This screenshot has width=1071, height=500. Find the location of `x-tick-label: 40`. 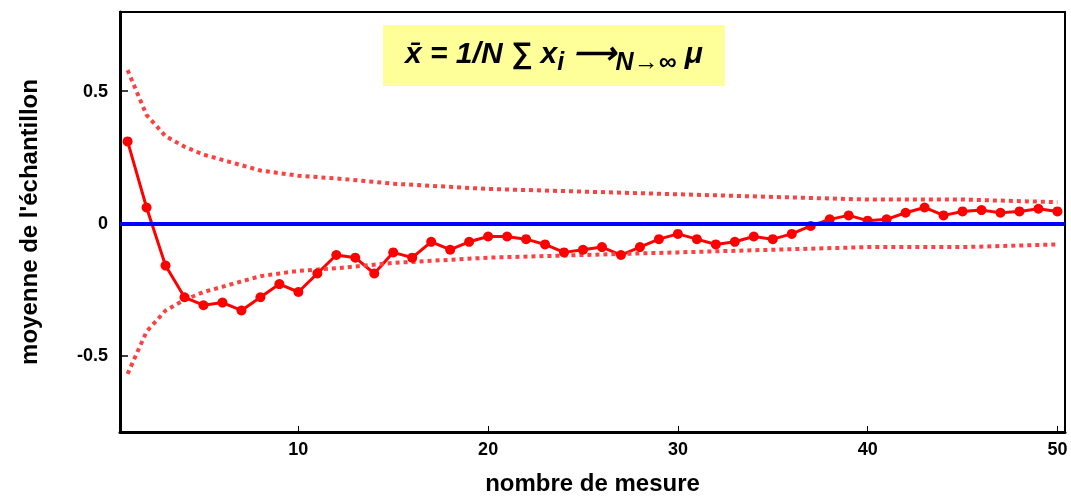

x-tick-label: 40 is located at coordinates (867, 449).